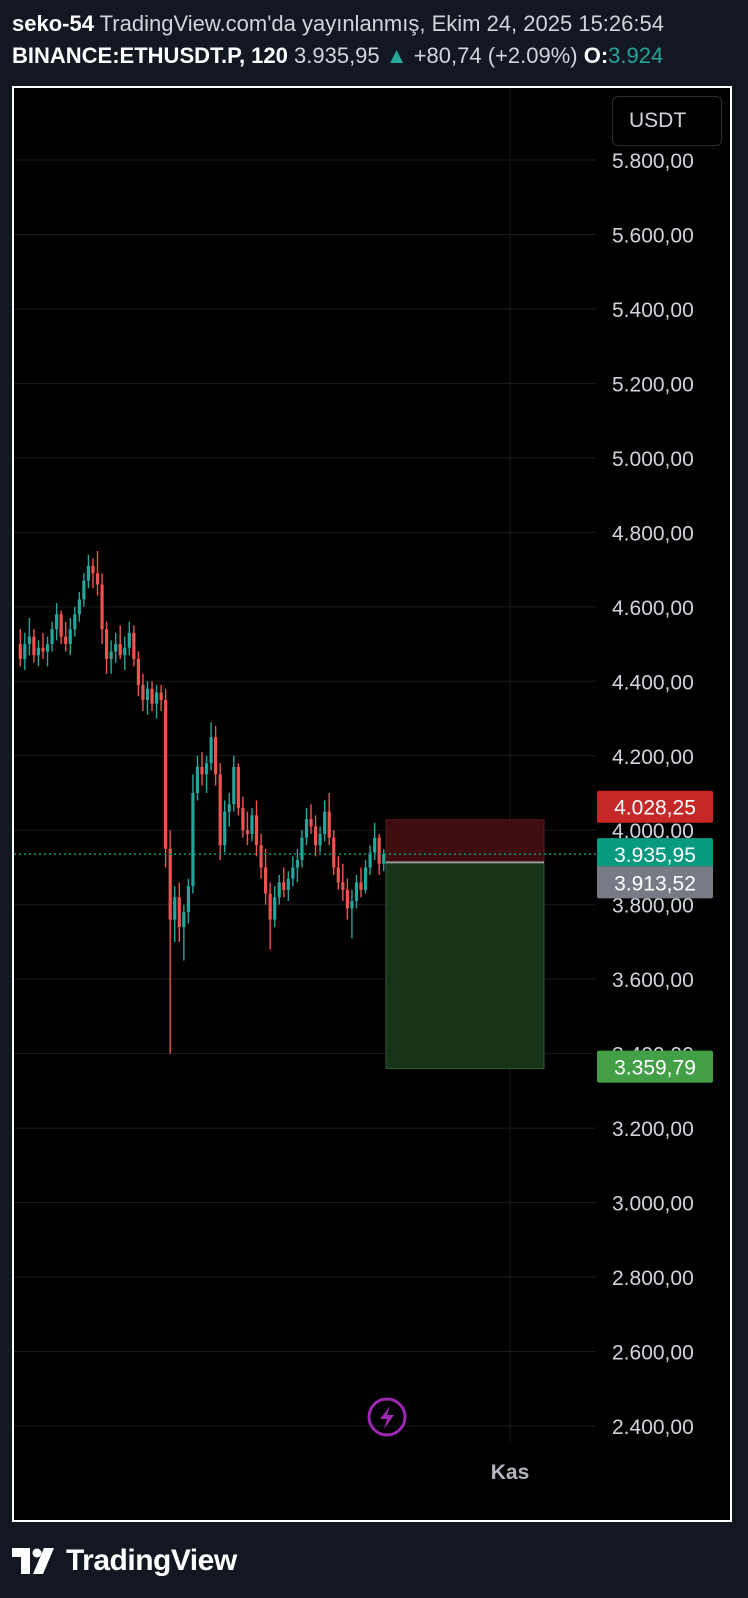 This screenshot has height=1598, width=748. I want to click on stop-price-tag-bg, so click(655, 806).